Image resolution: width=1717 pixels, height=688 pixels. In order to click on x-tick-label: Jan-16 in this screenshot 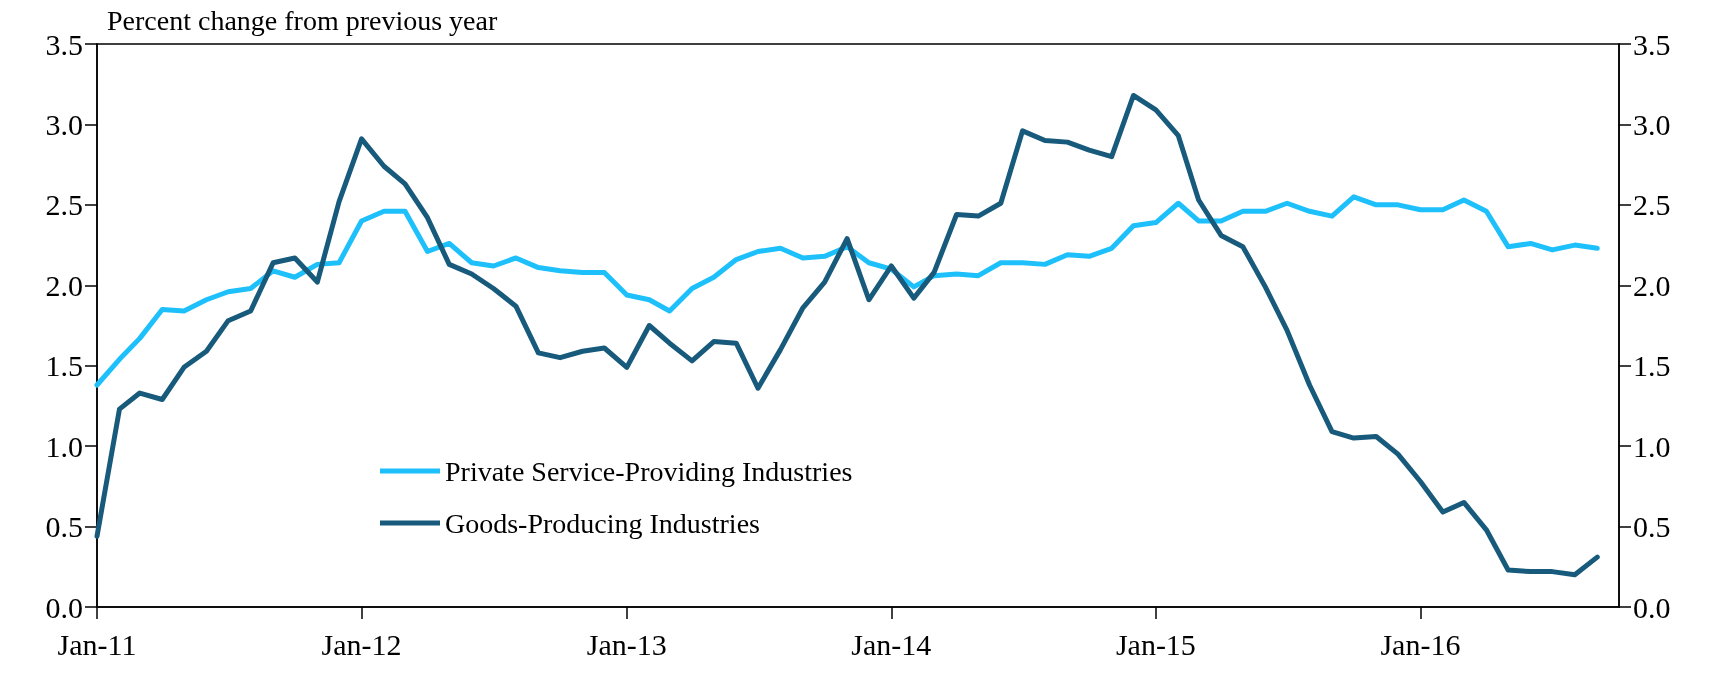, I will do `click(1420, 644)`.